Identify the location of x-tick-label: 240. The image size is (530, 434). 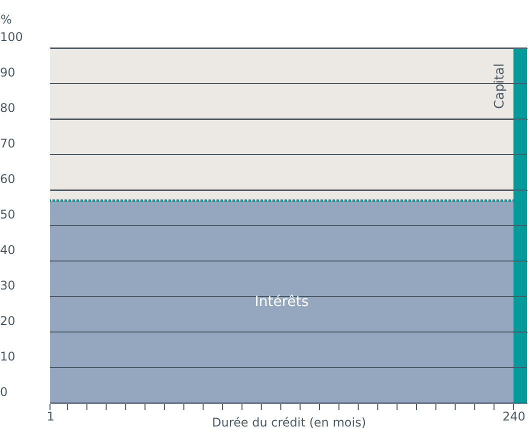
(514, 417).